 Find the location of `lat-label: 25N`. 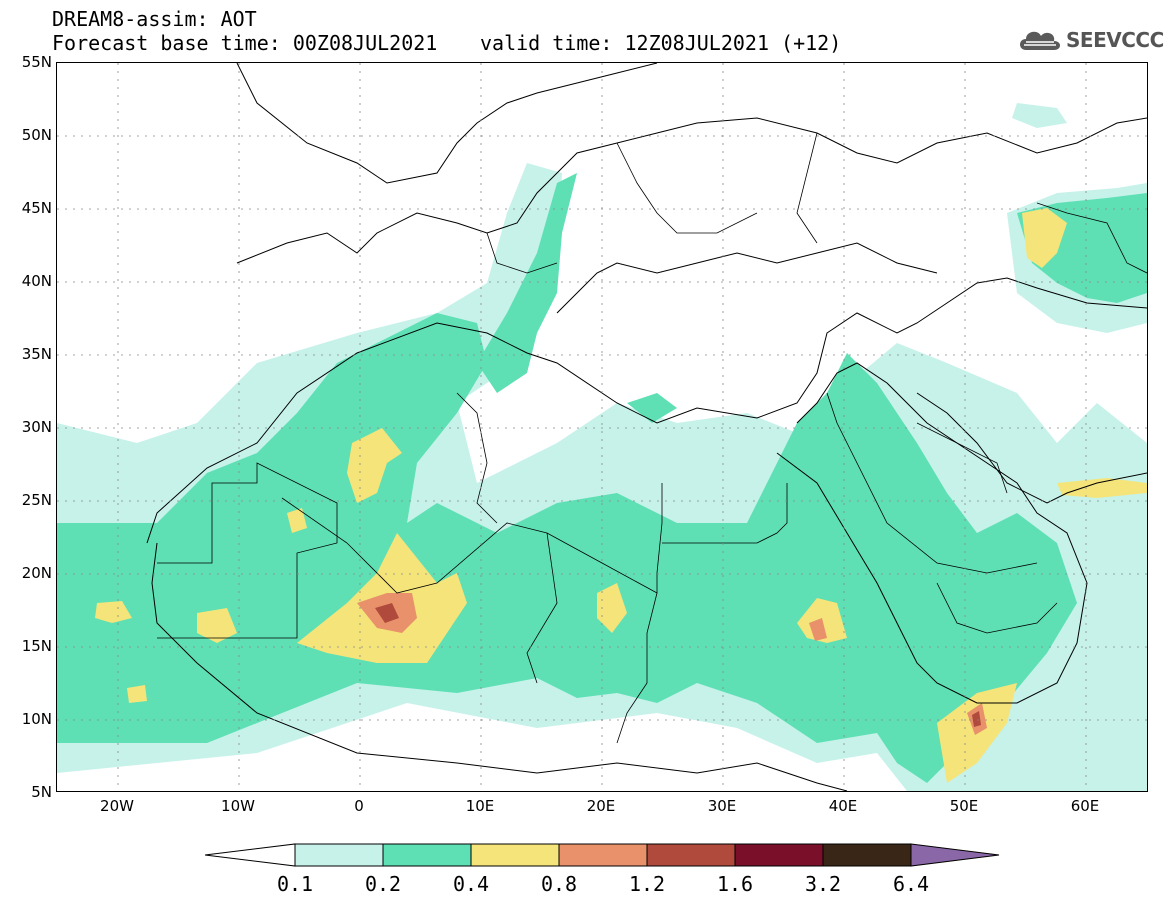

lat-label: 25N is located at coordinates (36, 500).